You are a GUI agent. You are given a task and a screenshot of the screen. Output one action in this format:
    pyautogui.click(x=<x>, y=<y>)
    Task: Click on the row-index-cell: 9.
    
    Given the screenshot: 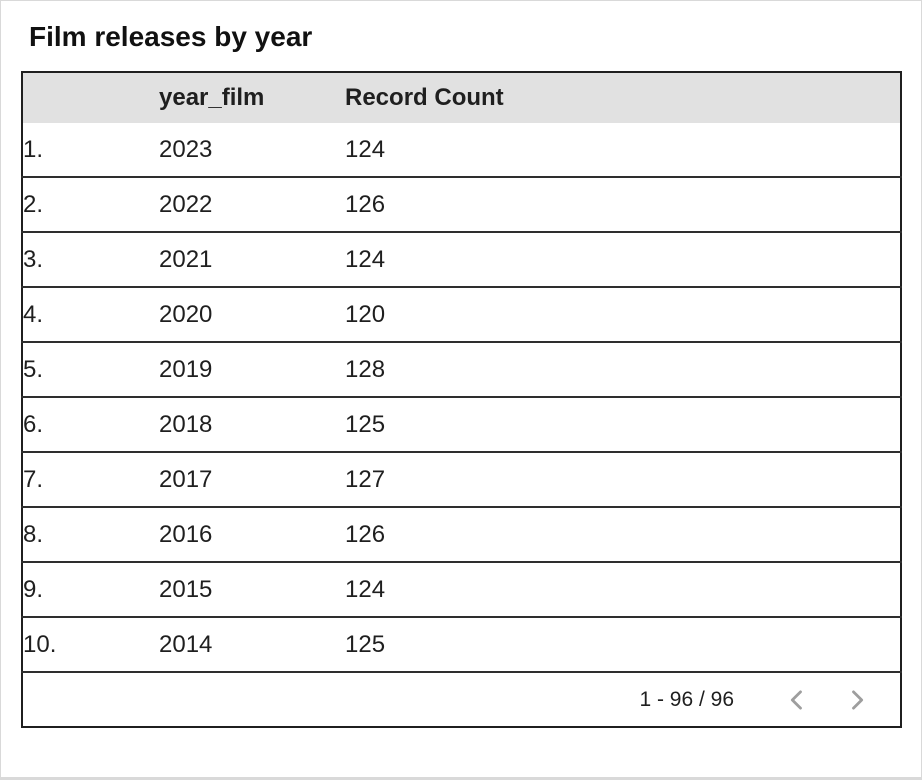 What is the action you would take?
    pyautogui.click(x=90, y=589)
    